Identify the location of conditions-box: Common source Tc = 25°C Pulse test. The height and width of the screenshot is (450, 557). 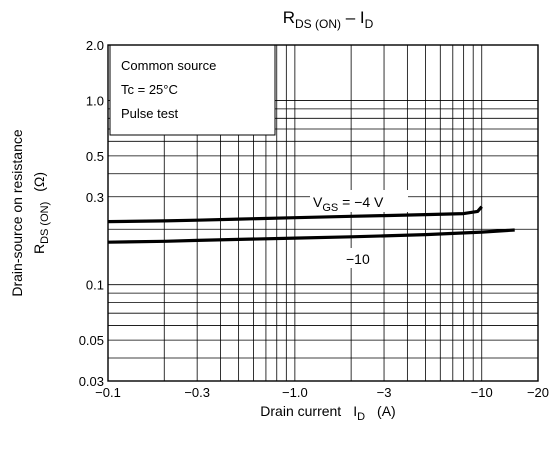
(192, 90).